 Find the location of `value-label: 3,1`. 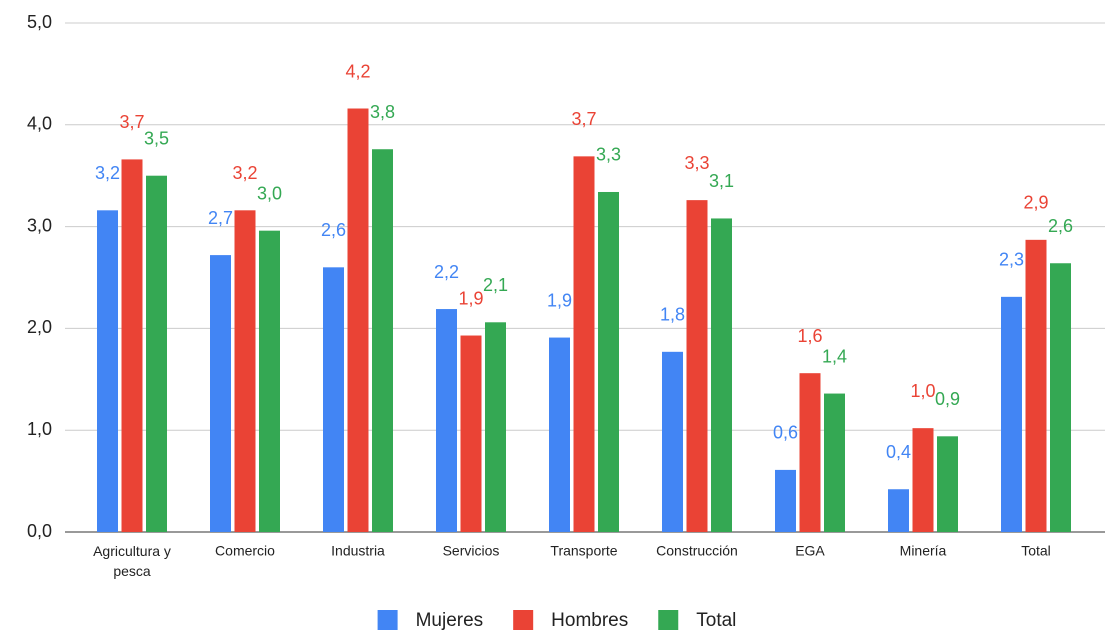

value-label: 3,1 is located at coordinates (721, 181).